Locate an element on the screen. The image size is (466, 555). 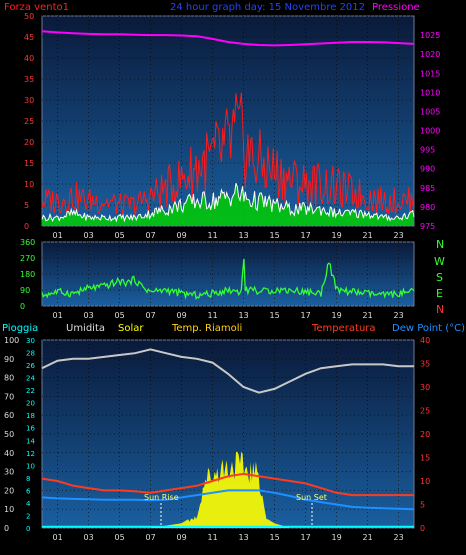
humidity-label: Umidita is located at coordinates (85, 328).